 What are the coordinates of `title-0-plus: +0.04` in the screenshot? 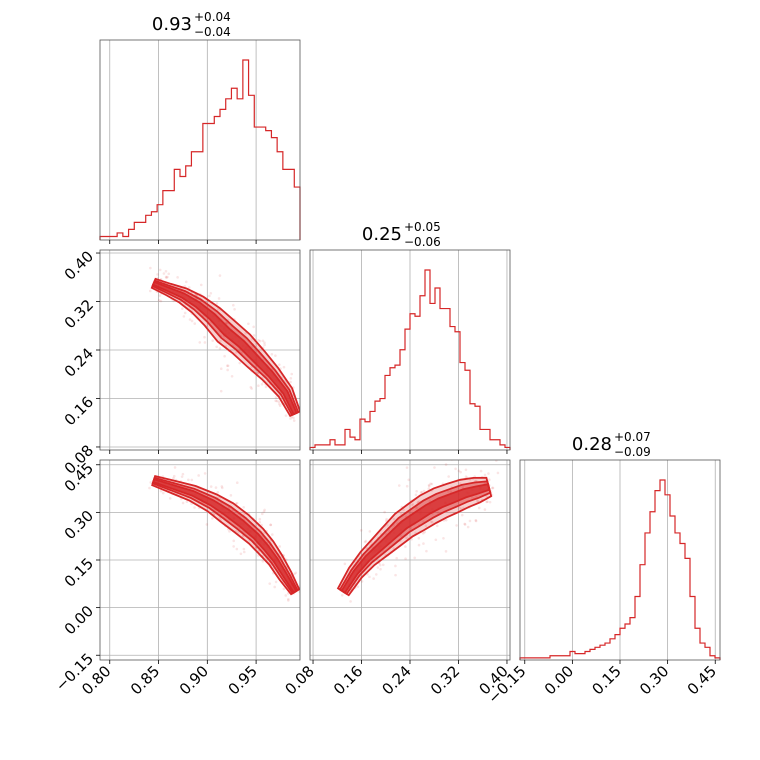 It's located at (212, 17).